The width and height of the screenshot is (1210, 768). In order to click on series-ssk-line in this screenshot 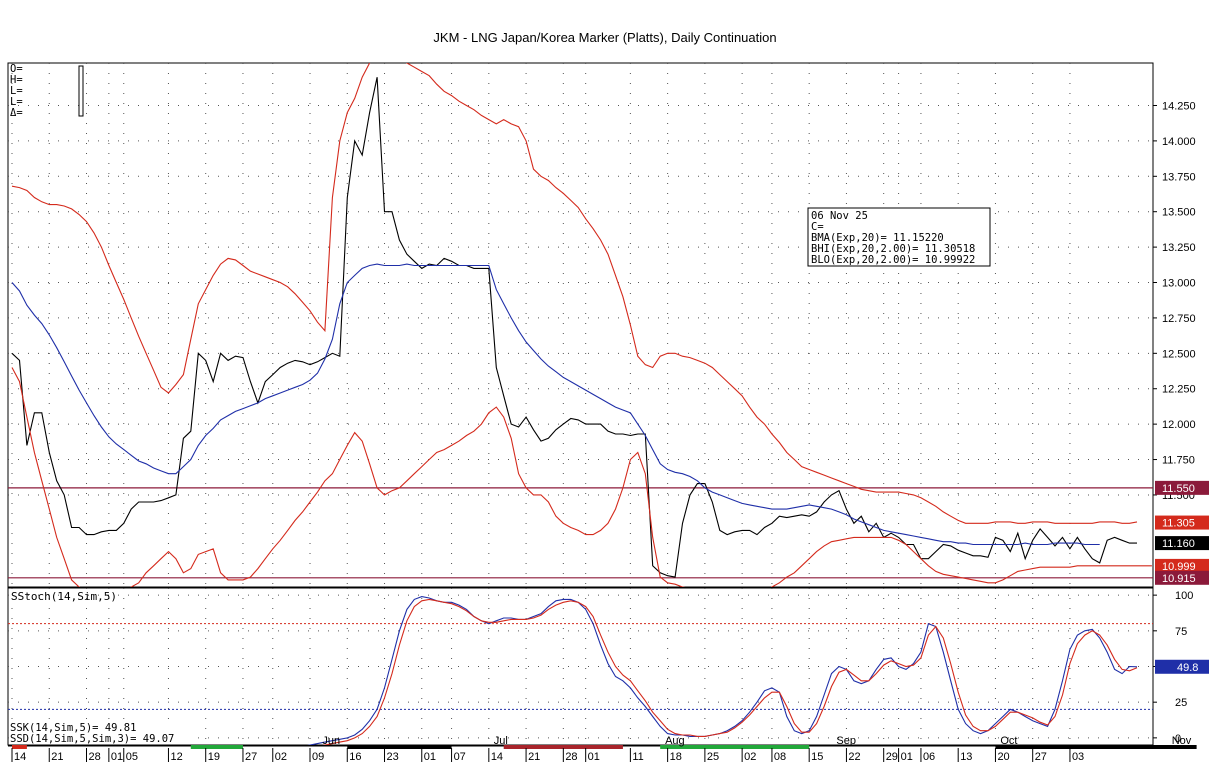, I will do `click(722, 670)`.